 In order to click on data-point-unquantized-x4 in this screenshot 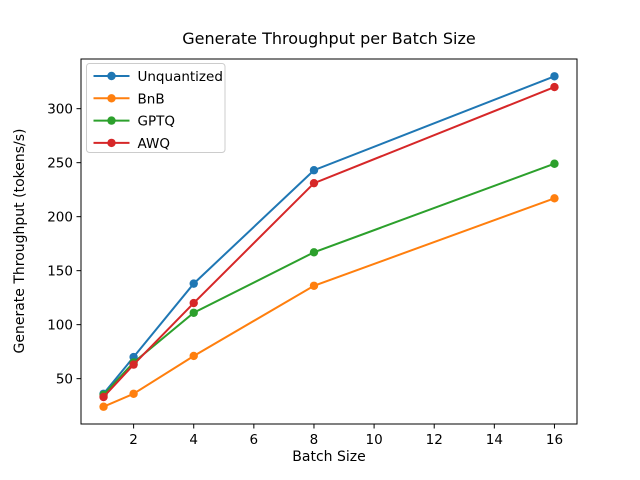, I will do `click(193, 283)`.